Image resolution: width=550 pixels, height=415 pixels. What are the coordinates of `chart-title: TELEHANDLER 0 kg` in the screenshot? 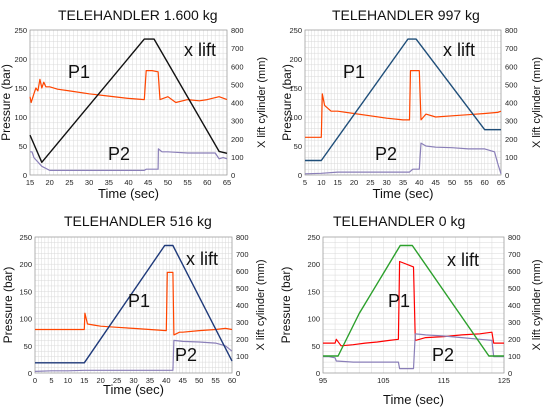 It's located at (399, 221).